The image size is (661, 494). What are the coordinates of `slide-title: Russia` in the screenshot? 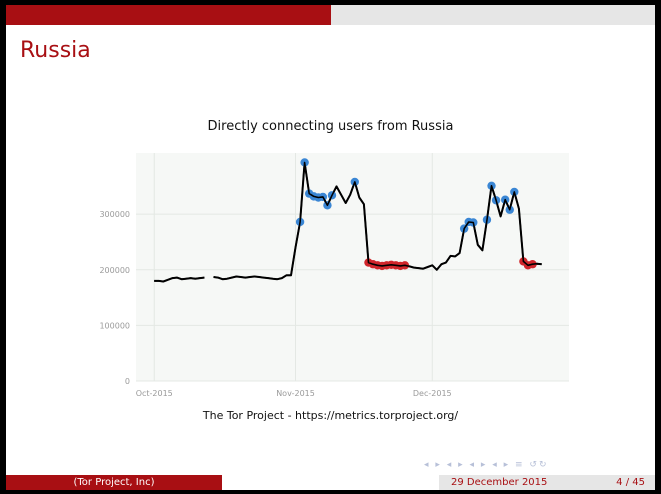 It's located at (55, 50).